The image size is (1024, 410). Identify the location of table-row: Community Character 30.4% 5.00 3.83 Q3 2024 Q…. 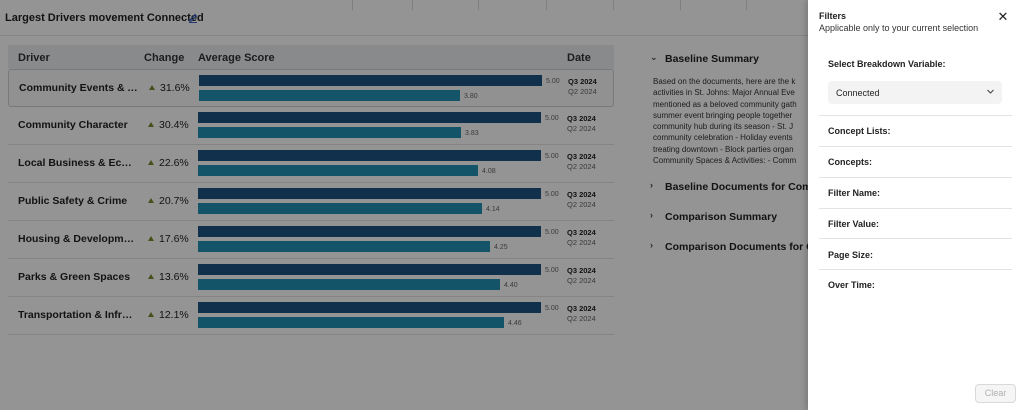
(311, 126).